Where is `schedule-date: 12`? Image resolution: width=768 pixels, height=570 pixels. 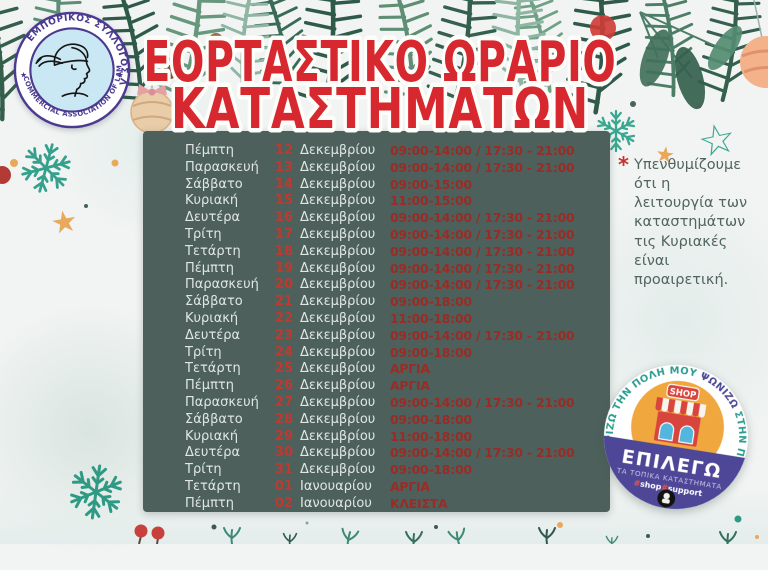 schedule-date: 12 is located at coordinates (283, 150).